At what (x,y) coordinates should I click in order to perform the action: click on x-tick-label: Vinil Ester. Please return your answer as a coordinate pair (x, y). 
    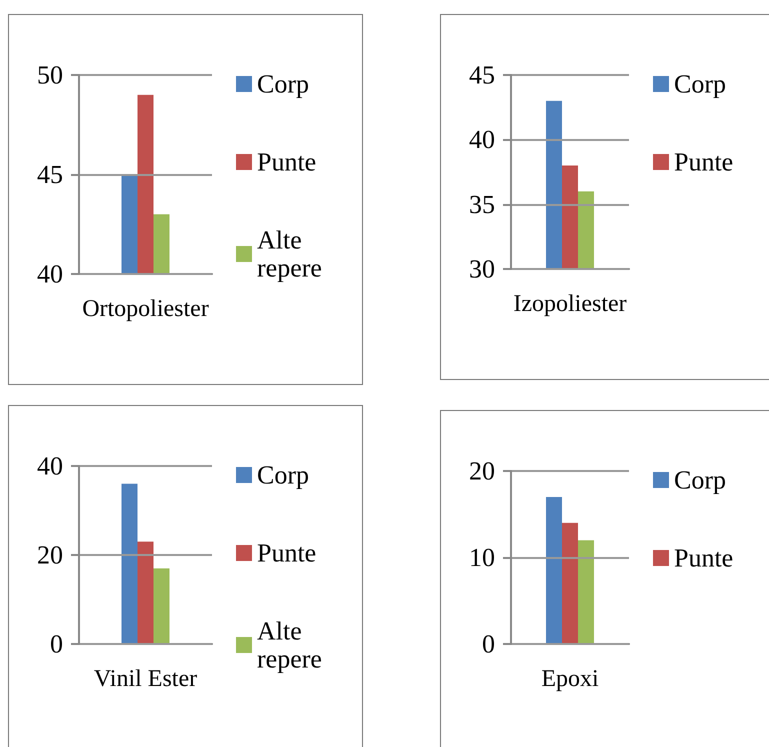
    Looking at the image, I should click on (146, 679).